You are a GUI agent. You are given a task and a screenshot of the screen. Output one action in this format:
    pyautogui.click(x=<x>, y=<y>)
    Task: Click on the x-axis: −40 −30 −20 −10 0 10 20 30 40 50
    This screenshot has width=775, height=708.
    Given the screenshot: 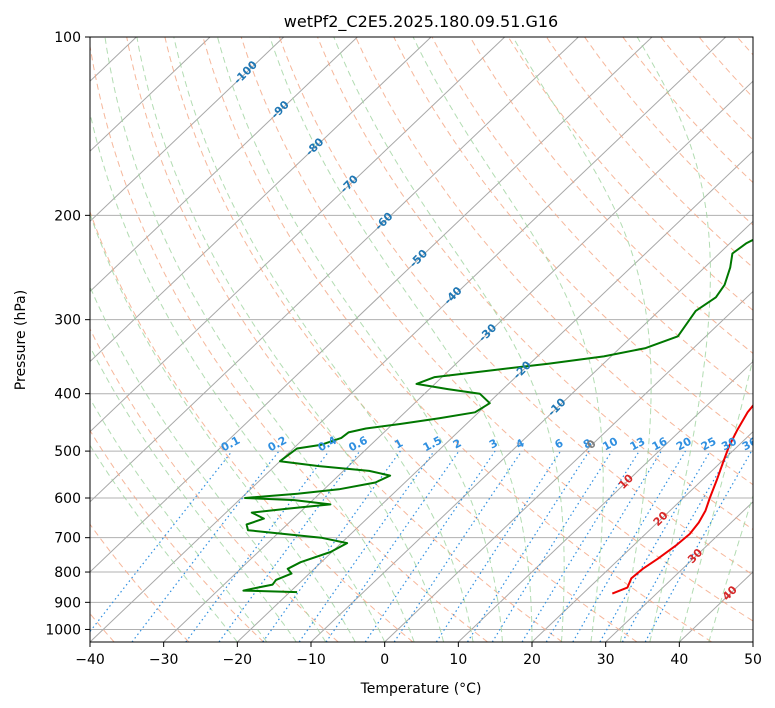 What is the action you would take?
    pyautogui.click(x=418, y=655)
    